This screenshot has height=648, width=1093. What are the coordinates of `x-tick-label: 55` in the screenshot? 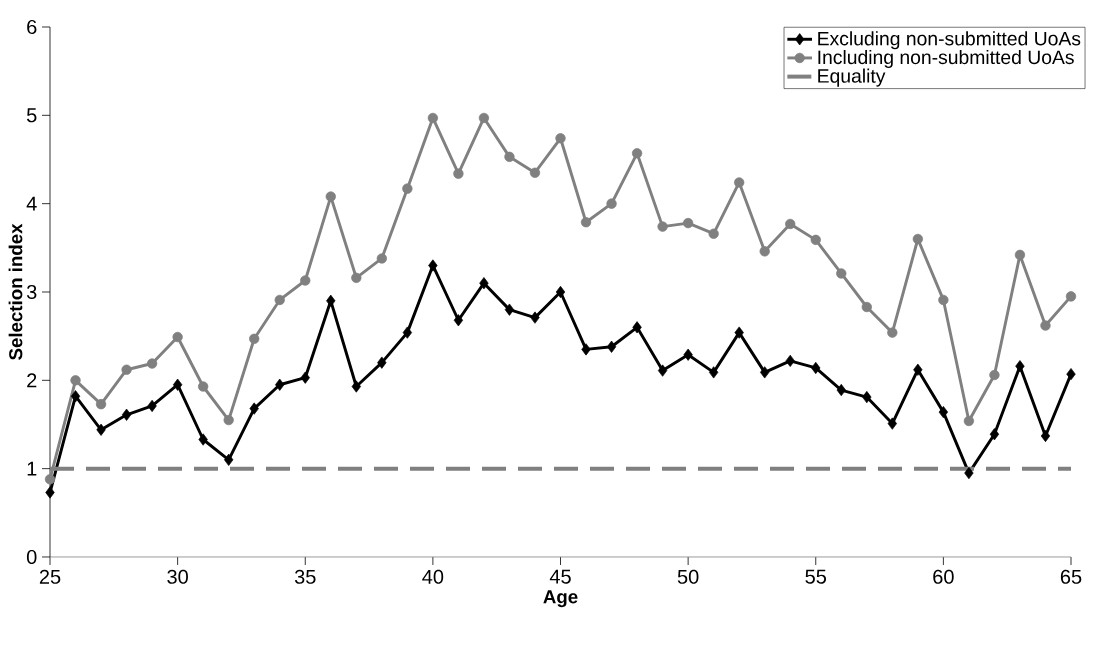 It's located at (816, 576).